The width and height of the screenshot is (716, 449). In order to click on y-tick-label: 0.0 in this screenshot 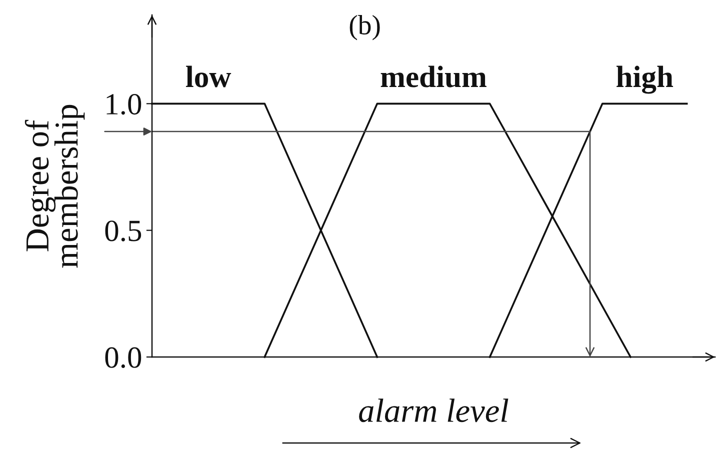, I will do `click(123, 357)`.